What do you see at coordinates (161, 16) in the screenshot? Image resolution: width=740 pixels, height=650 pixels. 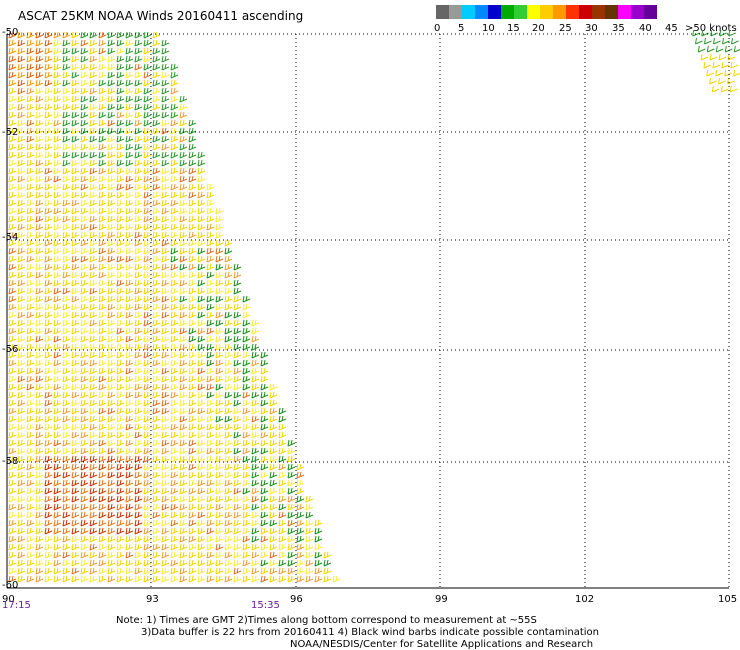 I see `map-title: ASCAT 25KM NOAA Winds 20160411 ascending` at bounding box center [161, 16].